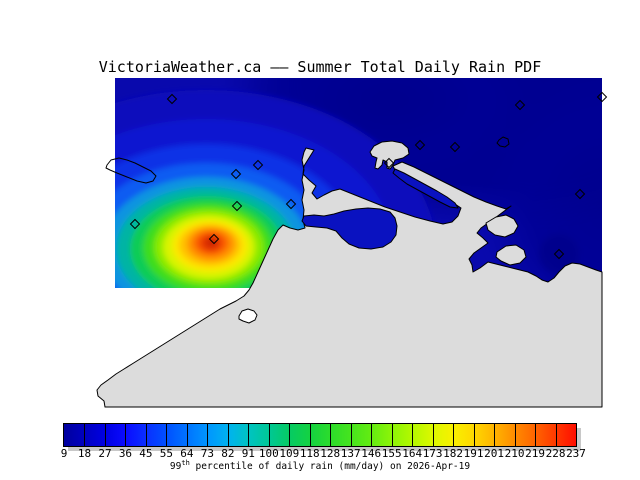  Describe the element at coordinates (555, 453) in the screenshot. I see `colorbar-tick-label: 228` at that location.